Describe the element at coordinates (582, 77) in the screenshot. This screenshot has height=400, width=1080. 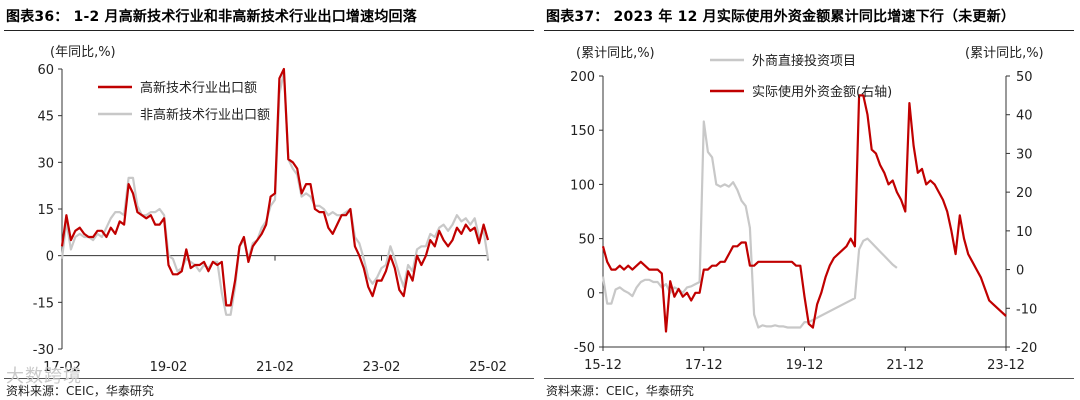
I see `left-y-tick-label: 200` at that location.